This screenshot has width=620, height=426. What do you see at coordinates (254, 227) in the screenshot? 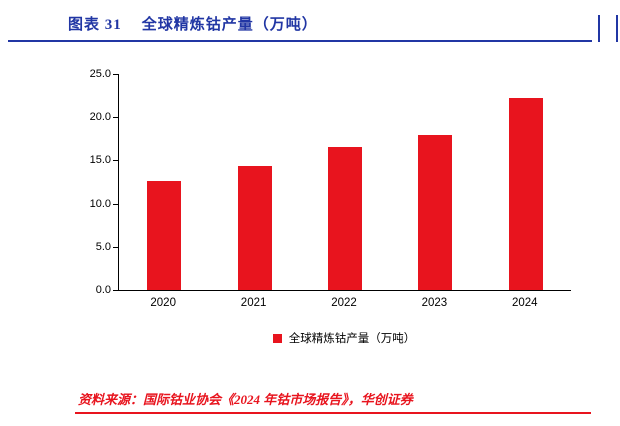
I see `bar-2021` at bounding box center [254, 227].